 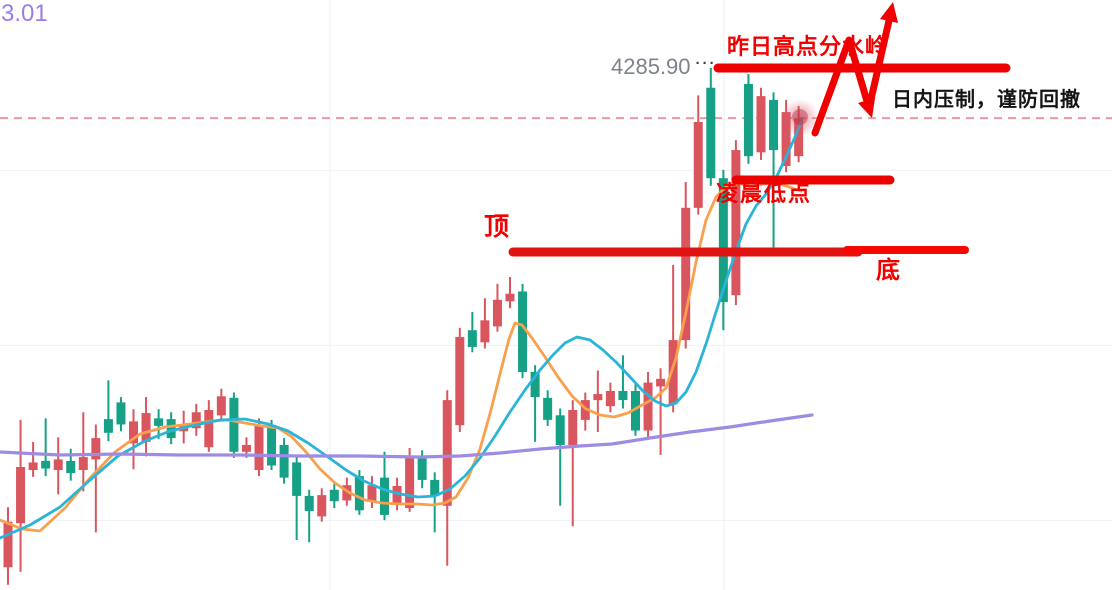 I want to click on bottom-label: 底, so click(x=888, y=271).